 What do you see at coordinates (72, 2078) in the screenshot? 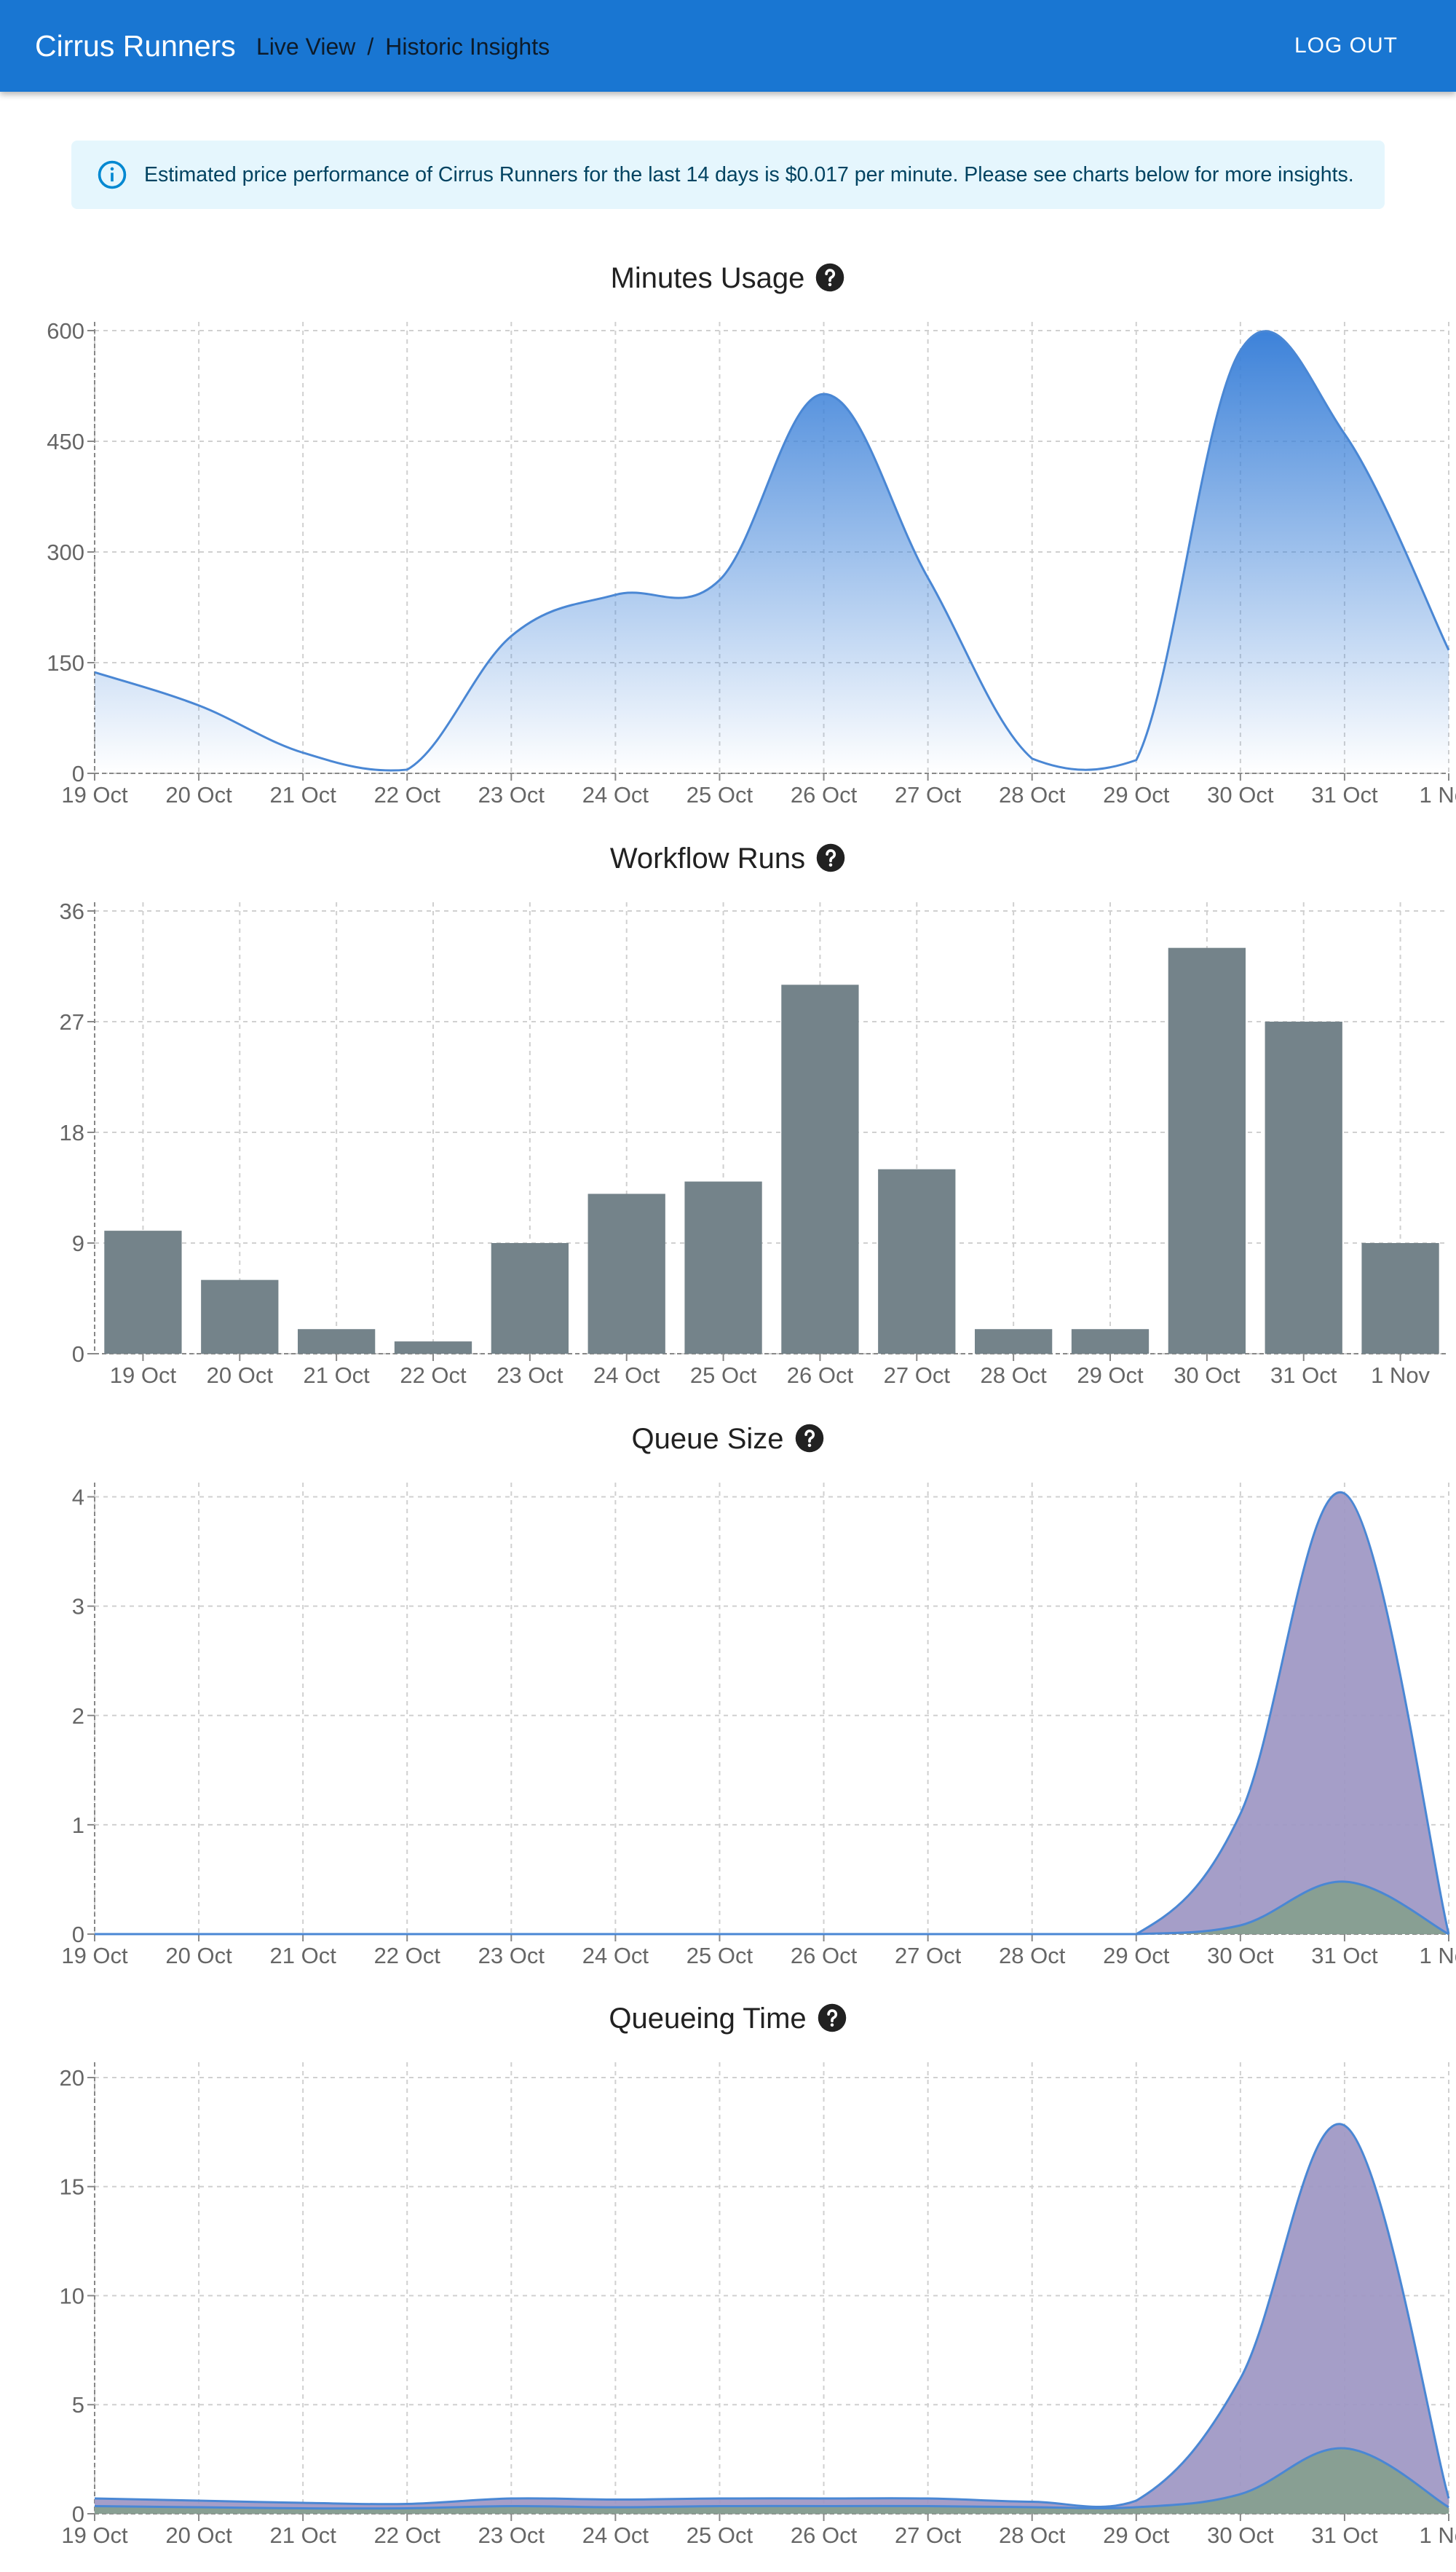
I see `y-tick-label: 20` at bounding box center [72, 2078].